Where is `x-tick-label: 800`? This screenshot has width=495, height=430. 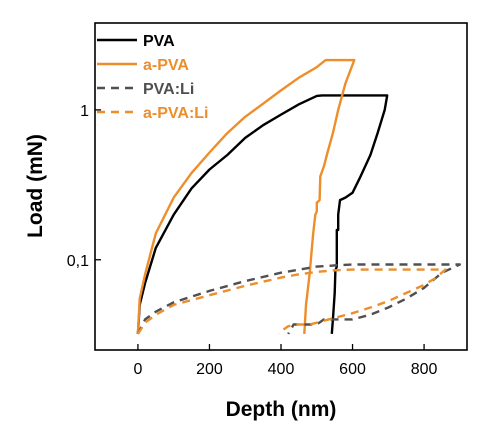 x-tick-label: 800 is located at coordinates (424, 369).